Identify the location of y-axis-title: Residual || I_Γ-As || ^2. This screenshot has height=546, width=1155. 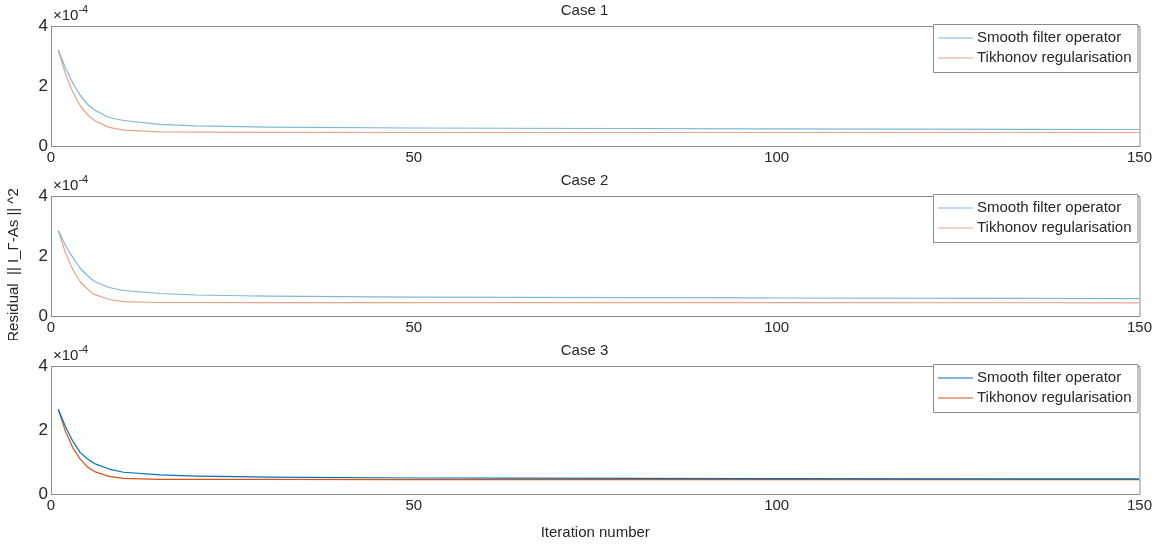
(12, 265).